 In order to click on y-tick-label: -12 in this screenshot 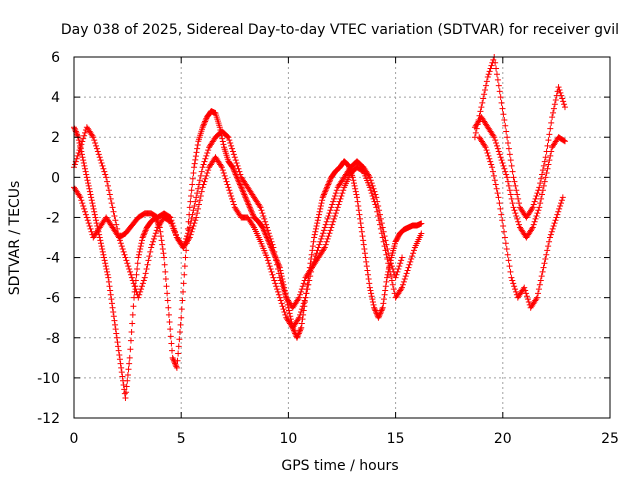, I will do `click(48, 419)`.